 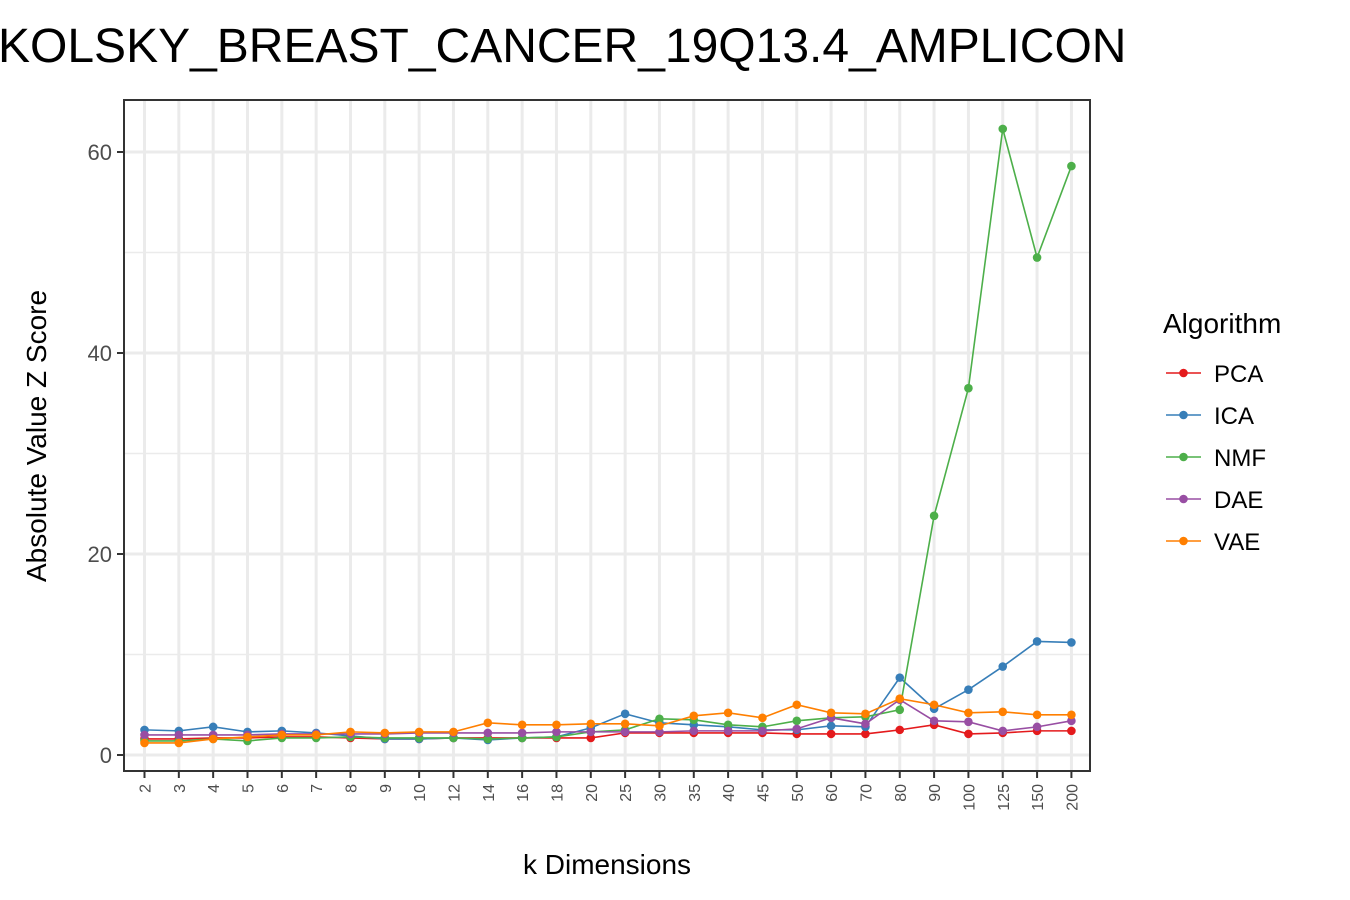 What do you see at coordinates (1238, 374) in the screenshot?
I see `legend-label: PCA` at bounding box center [1238, 374].